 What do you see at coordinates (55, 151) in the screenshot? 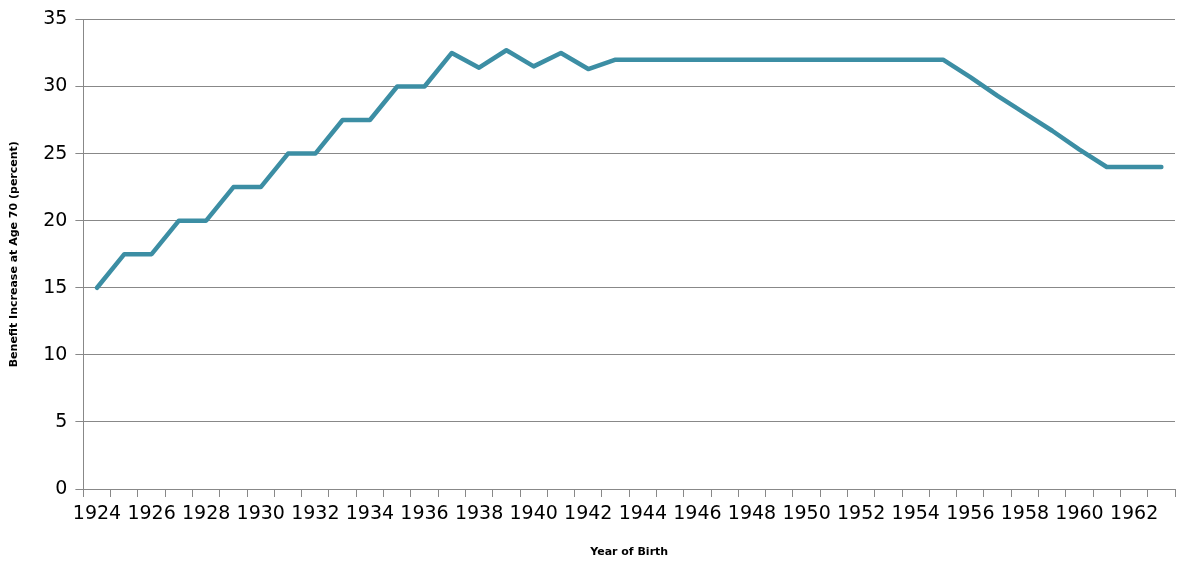
I see `y-tick-label: 25` at bounding box center [55, 151].